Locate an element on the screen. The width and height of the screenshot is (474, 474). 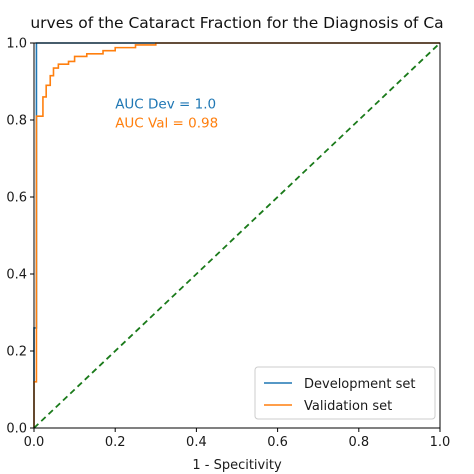
x-tick-label: 0.8 is located at coordinates (358, 442).